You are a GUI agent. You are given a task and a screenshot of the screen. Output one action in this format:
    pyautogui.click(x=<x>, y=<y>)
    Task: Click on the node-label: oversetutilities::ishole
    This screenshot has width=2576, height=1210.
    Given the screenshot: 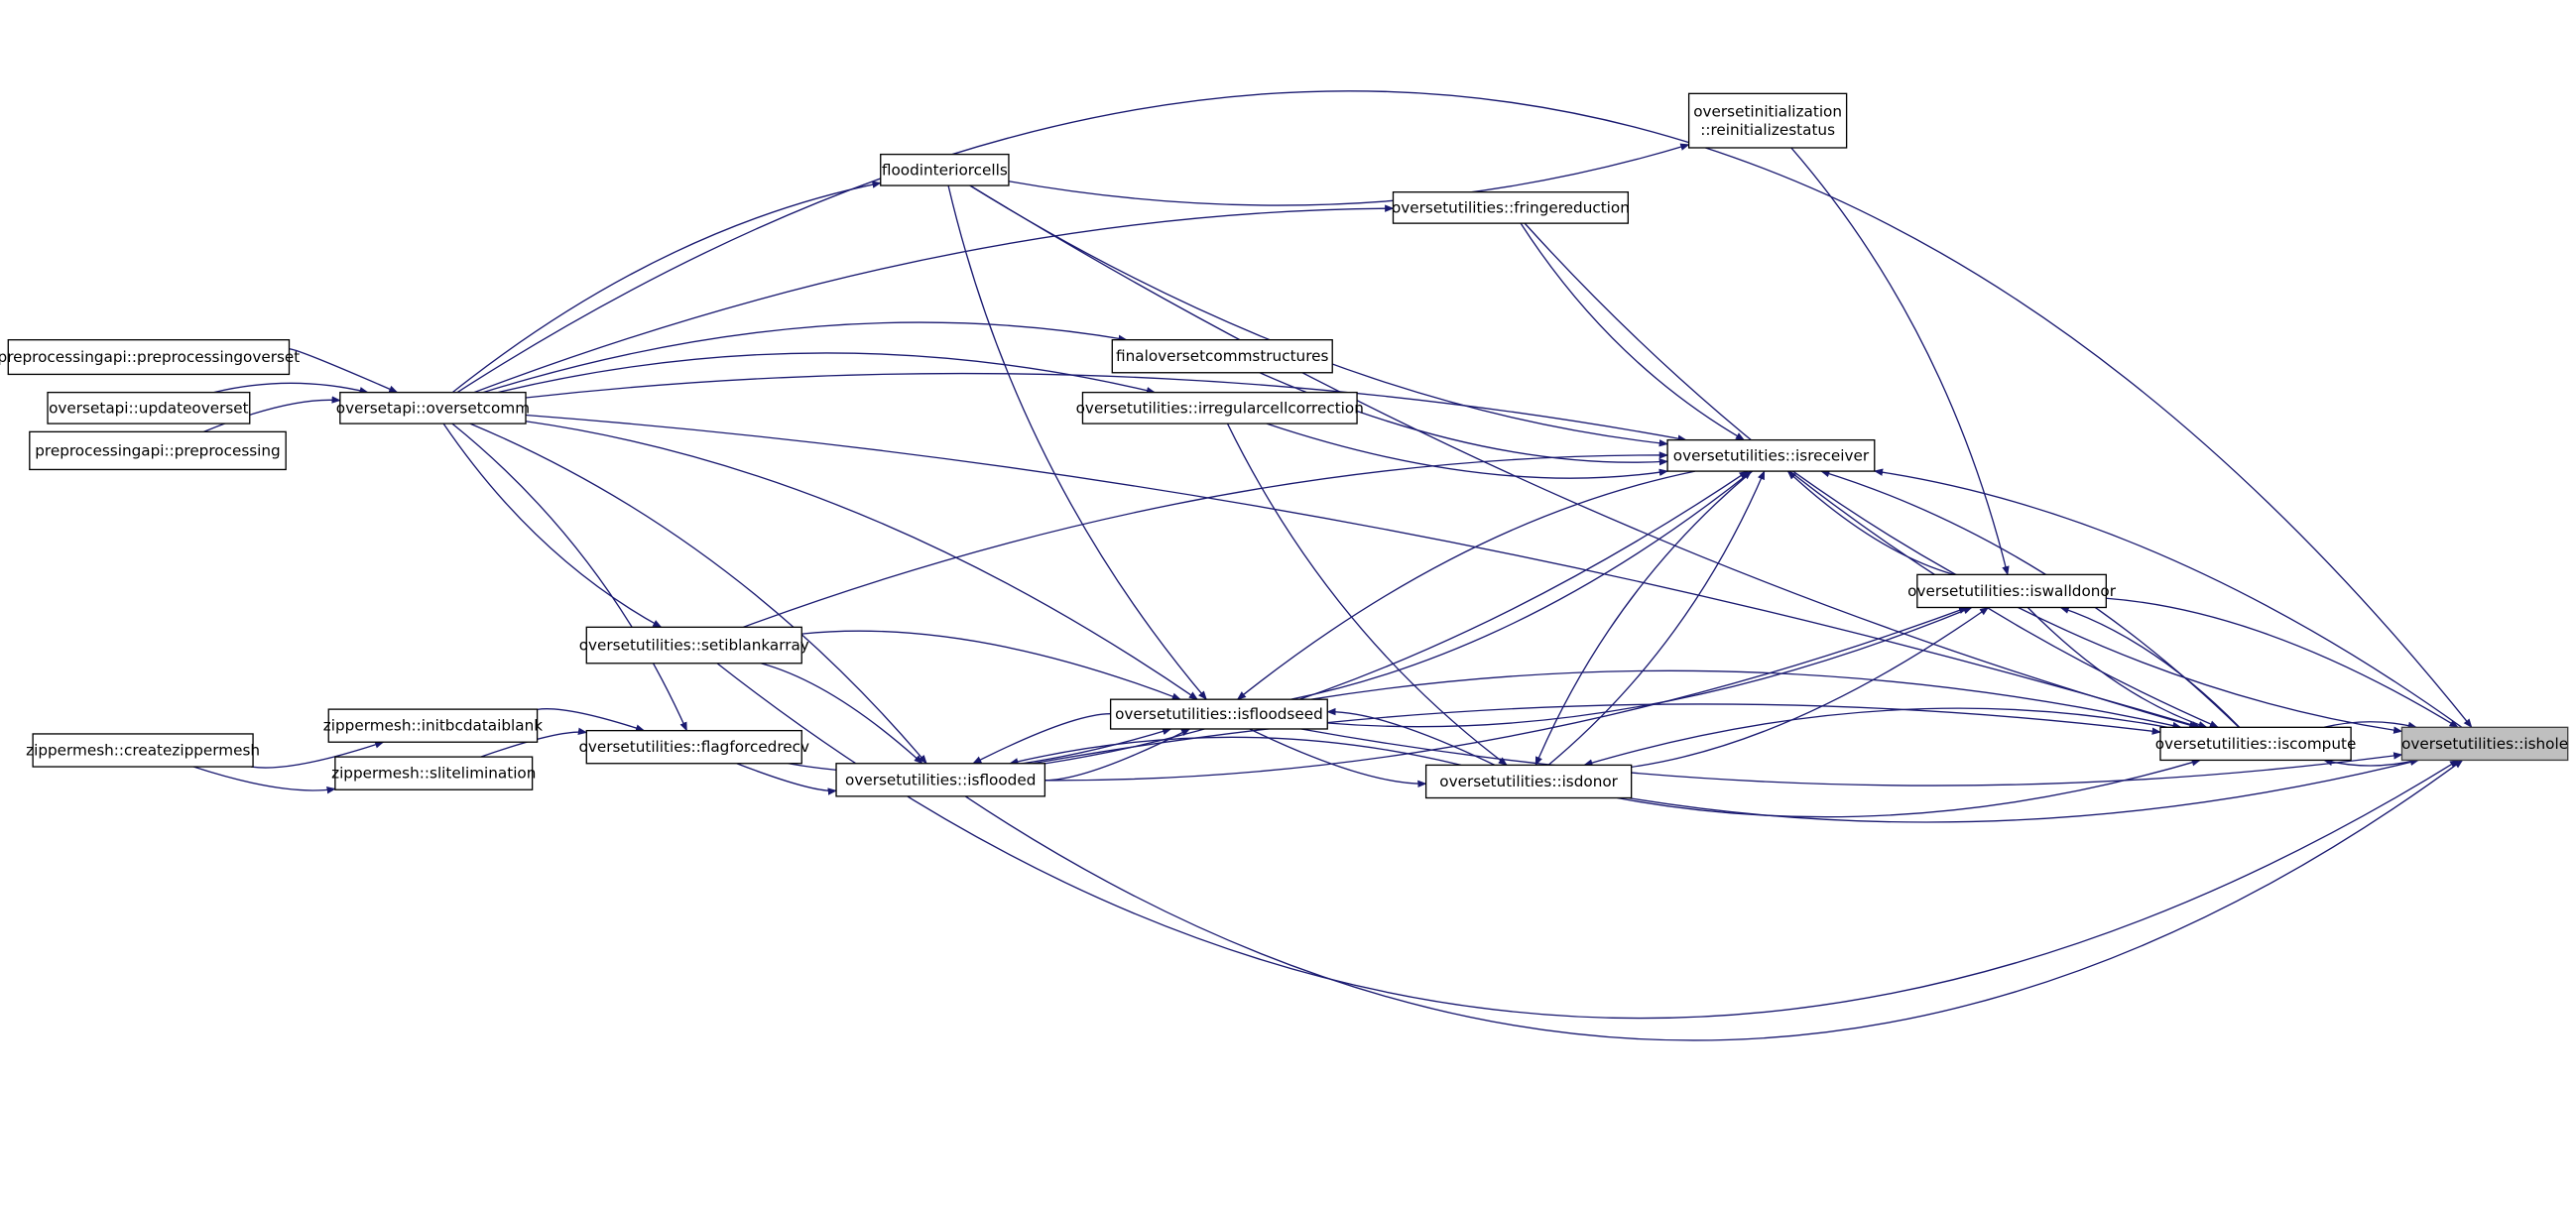 What is the action you would take?
    pyautogui.click(x=2484, y=744)
    